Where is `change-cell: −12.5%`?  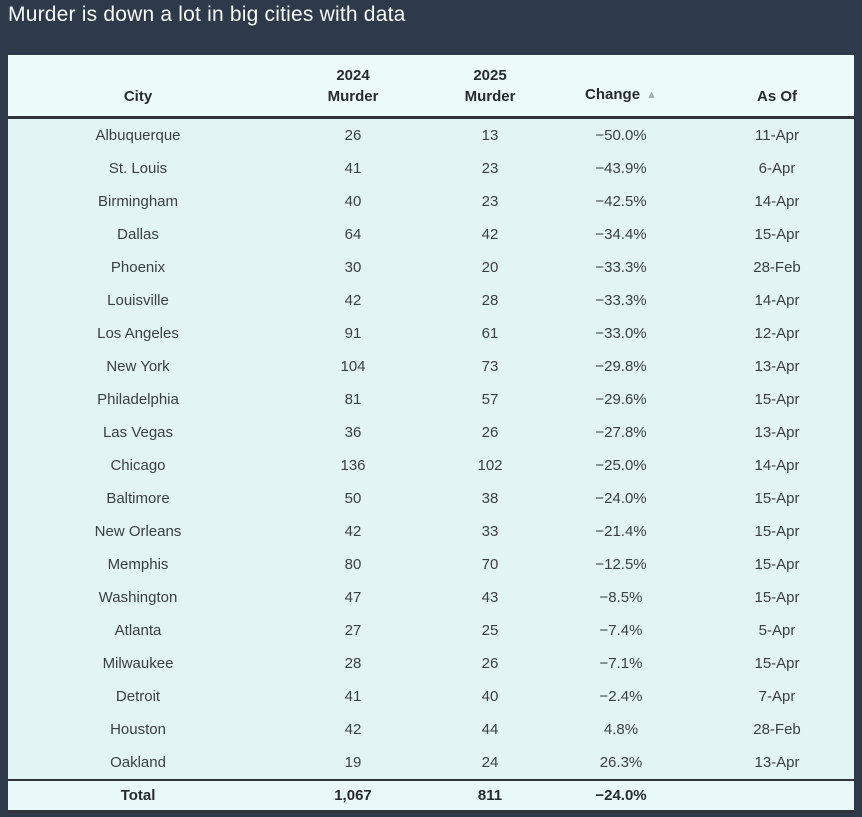
change-cell: −12.5% is located at coordinates (621, 564).